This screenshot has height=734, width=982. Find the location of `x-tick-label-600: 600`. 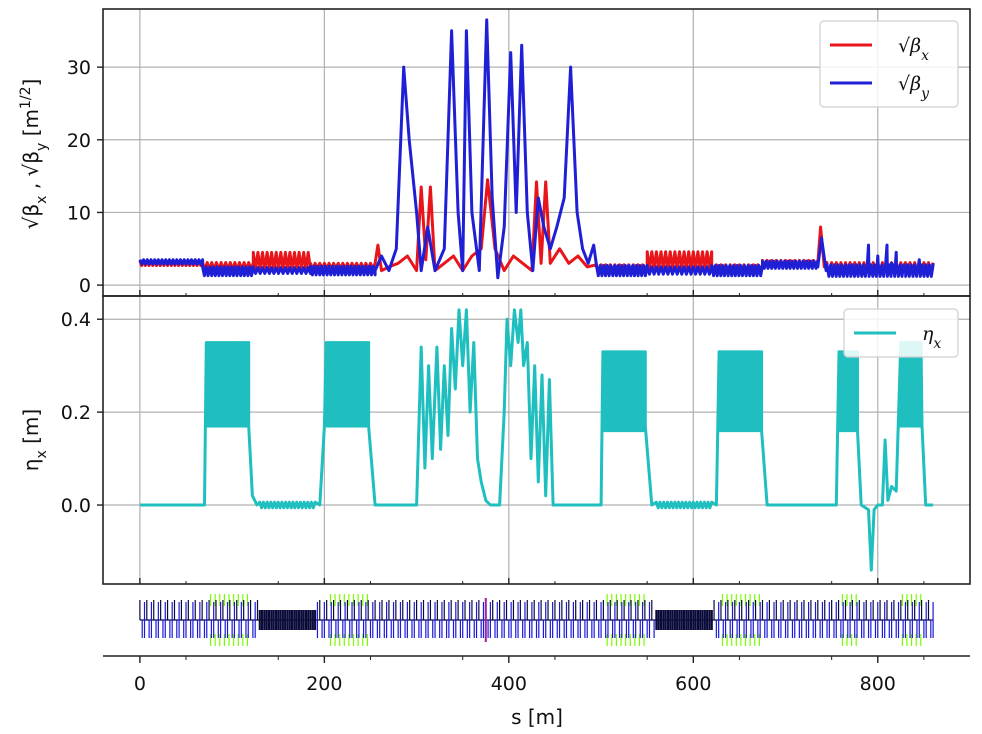

x-tick-label-600: 600 is located at coordinates (693, 684).